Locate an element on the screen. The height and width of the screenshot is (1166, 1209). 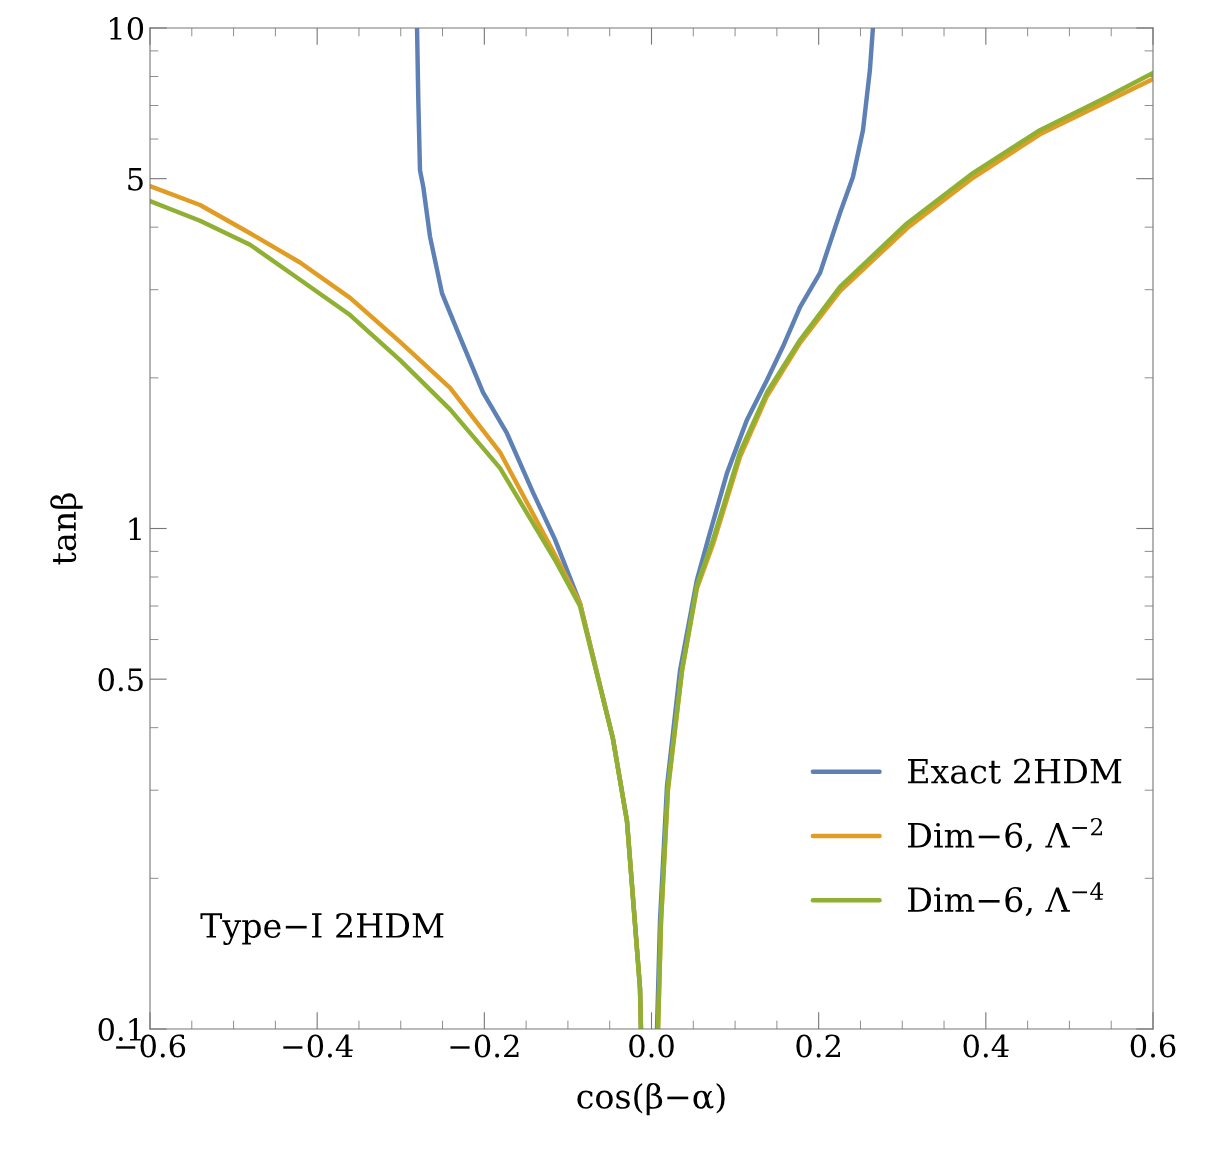
y-tick-label: 1 is located at coordinates (135, 529).